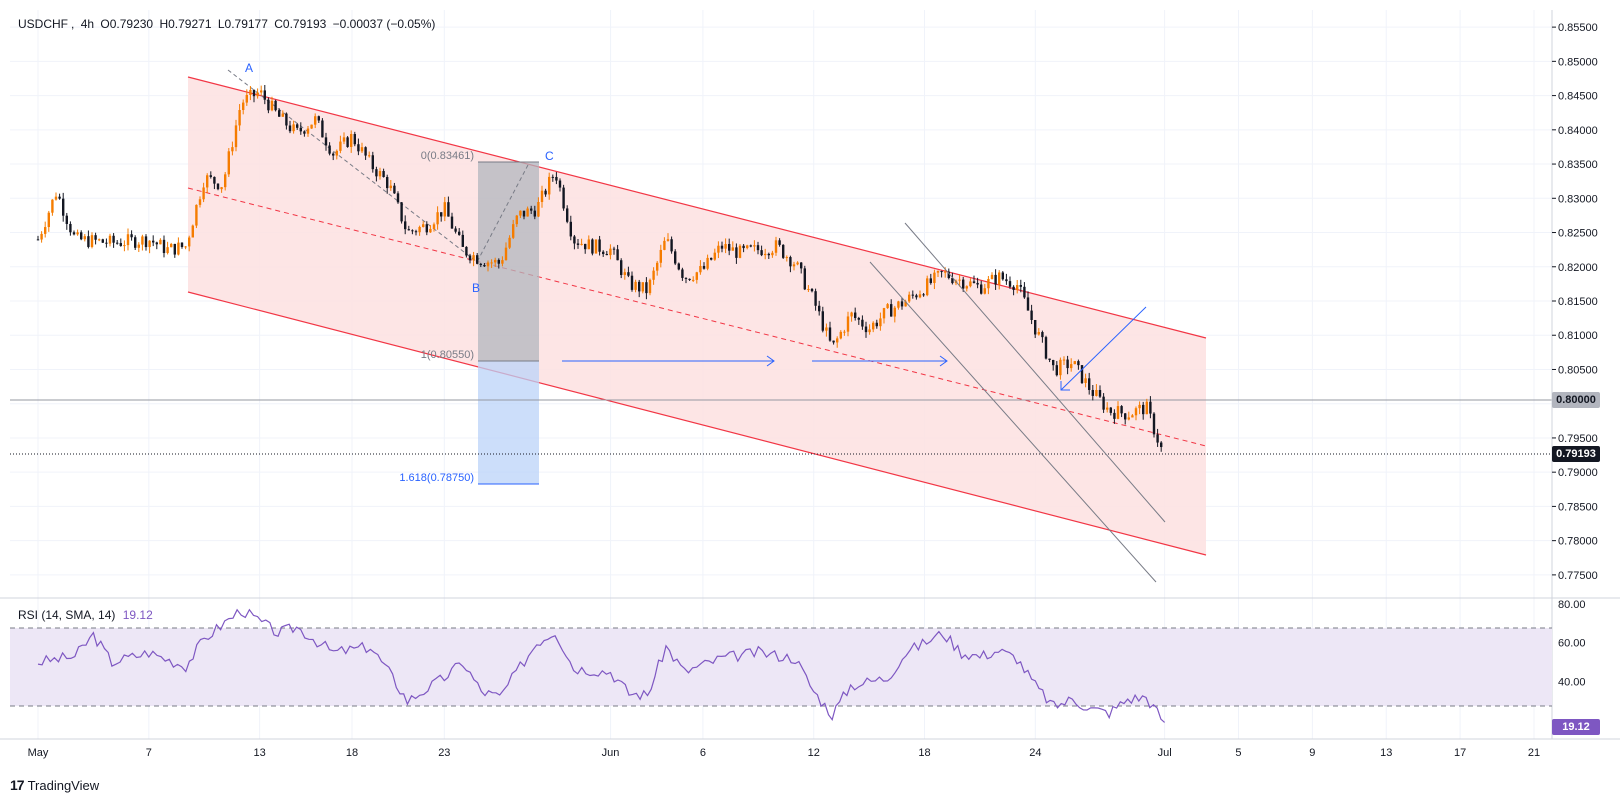  I want to click on tradingview-name: TradingView, so click(63, 785).